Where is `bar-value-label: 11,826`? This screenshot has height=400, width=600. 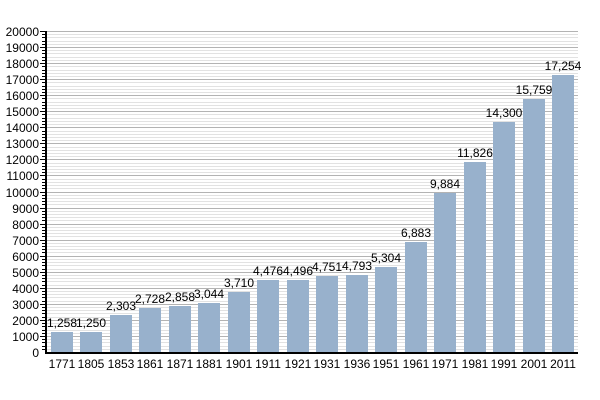 bar-value-label: 11,826 is located at coordinates (475, 153).